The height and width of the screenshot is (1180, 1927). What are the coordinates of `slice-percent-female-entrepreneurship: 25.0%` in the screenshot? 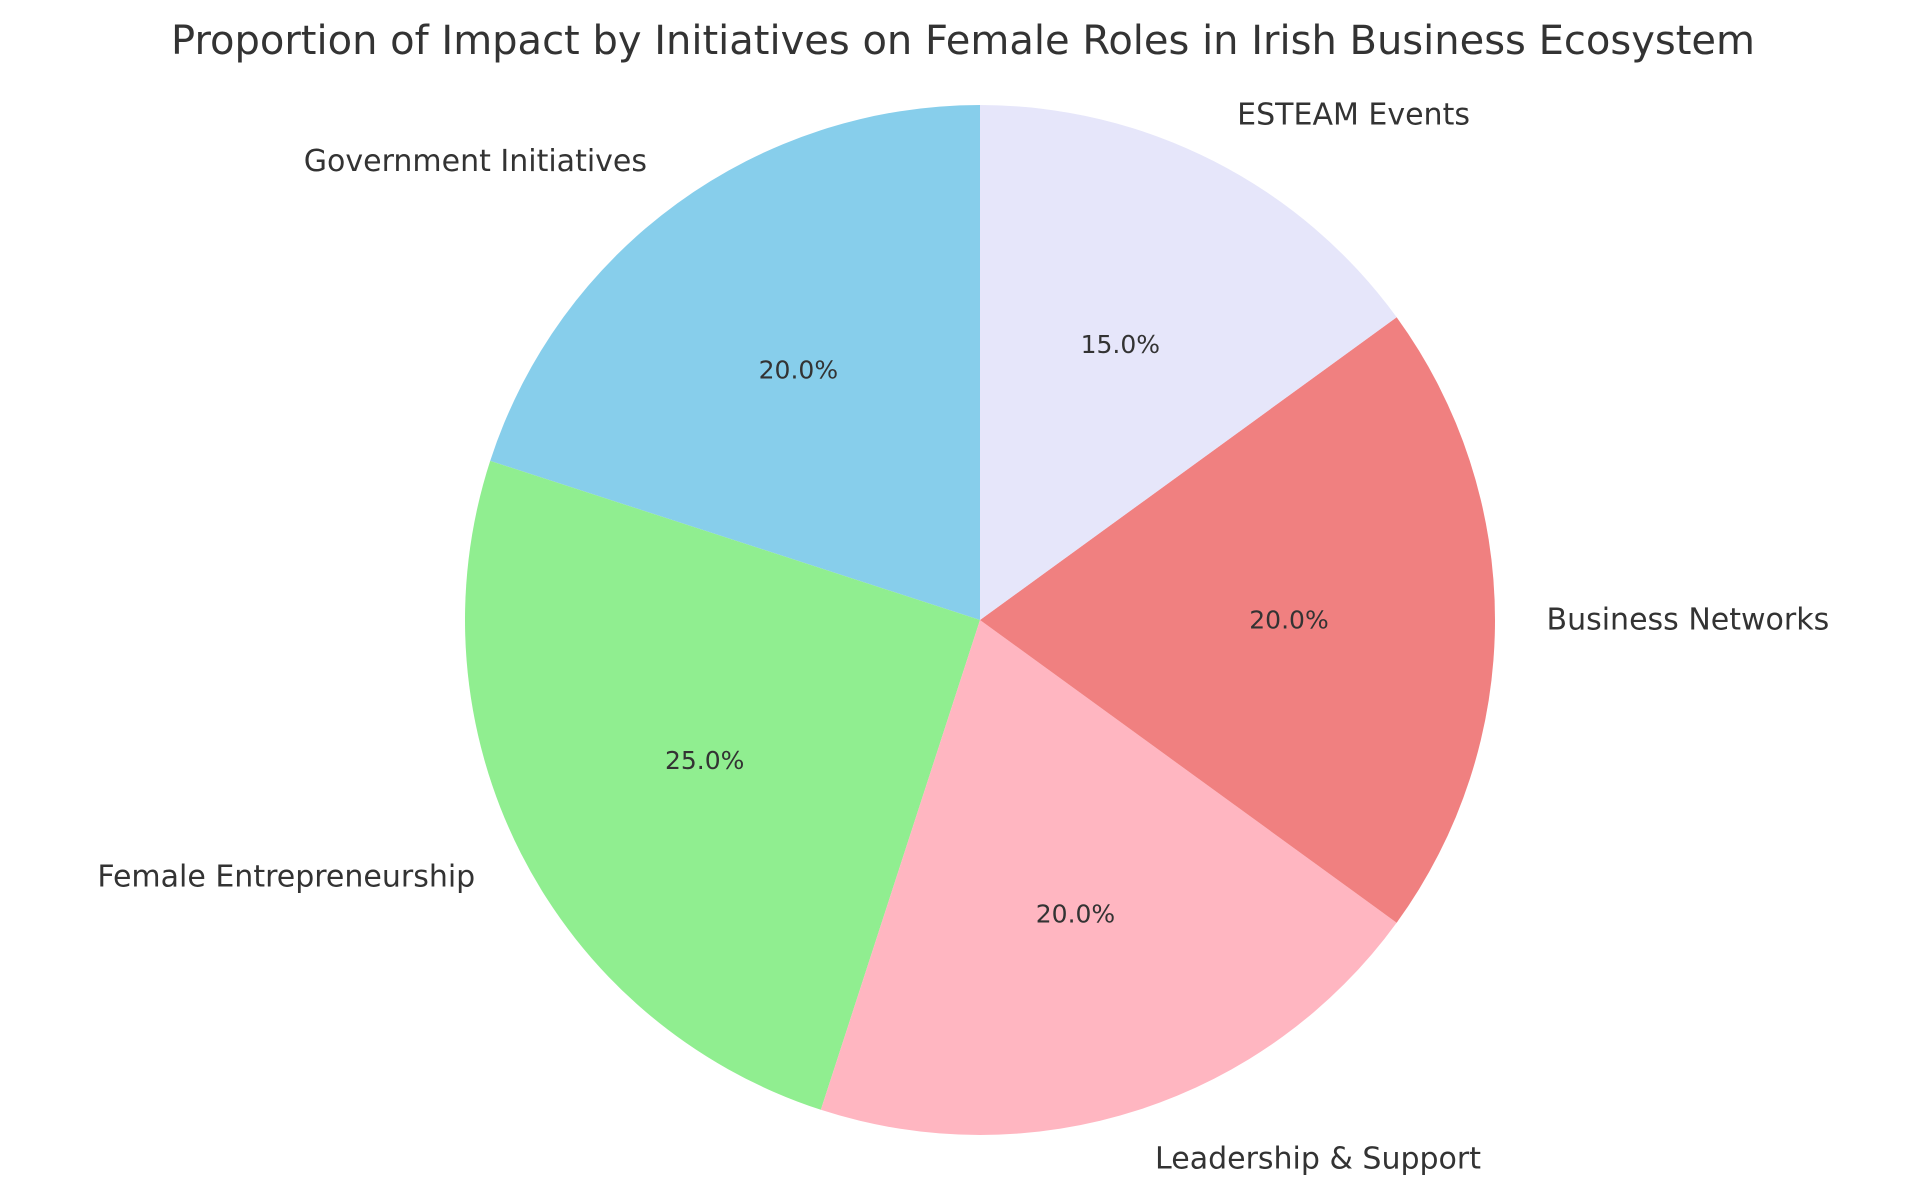 It's located at (704, 760).